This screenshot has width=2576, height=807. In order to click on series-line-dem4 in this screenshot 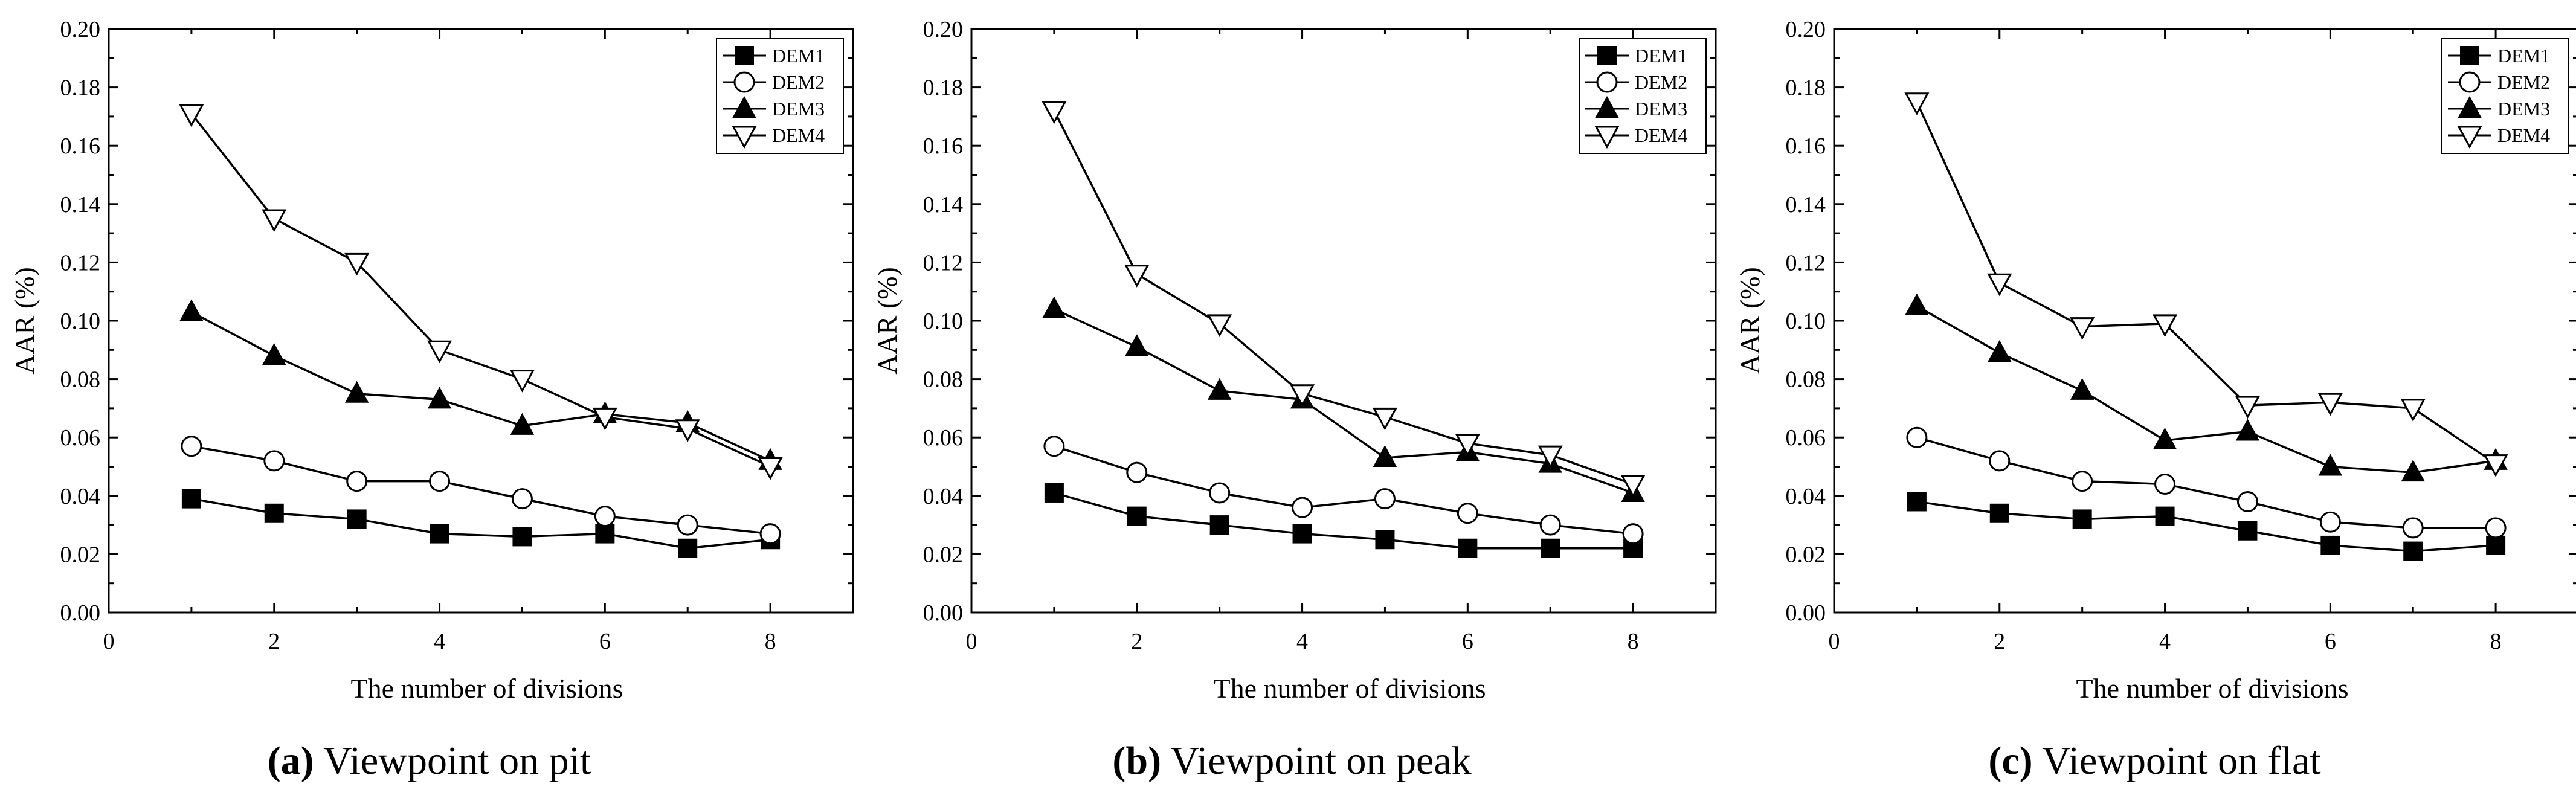, I will do `click(2207, 283)`.